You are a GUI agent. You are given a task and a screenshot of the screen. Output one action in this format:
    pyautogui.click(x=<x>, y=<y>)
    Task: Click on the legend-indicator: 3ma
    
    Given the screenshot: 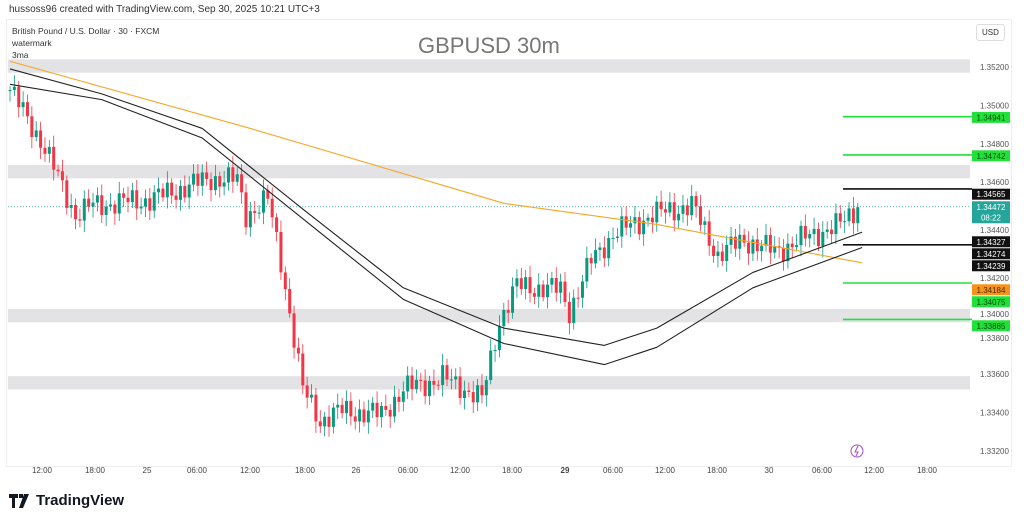 What is the action you would take?
    pyautogui.click(x=20, y=55)
    